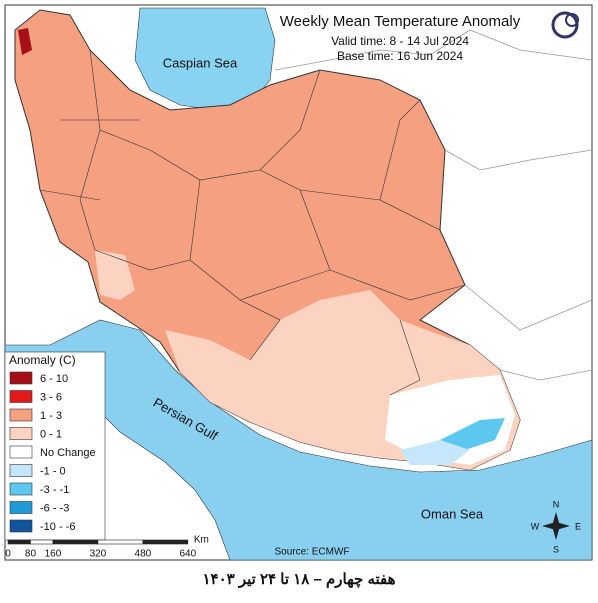 The image size is (598, 603). What do you see at coordinates (54, 379) in the screenshot?
I see `legend-label: 6 - 10` at bounding box center [54, 379].